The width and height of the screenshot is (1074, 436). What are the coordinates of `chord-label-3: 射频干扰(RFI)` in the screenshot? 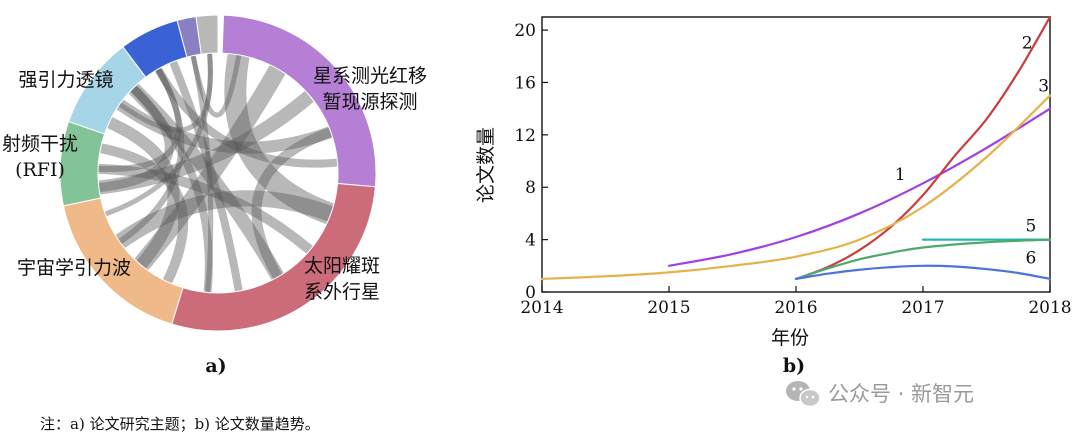 It's located at (40, 157).